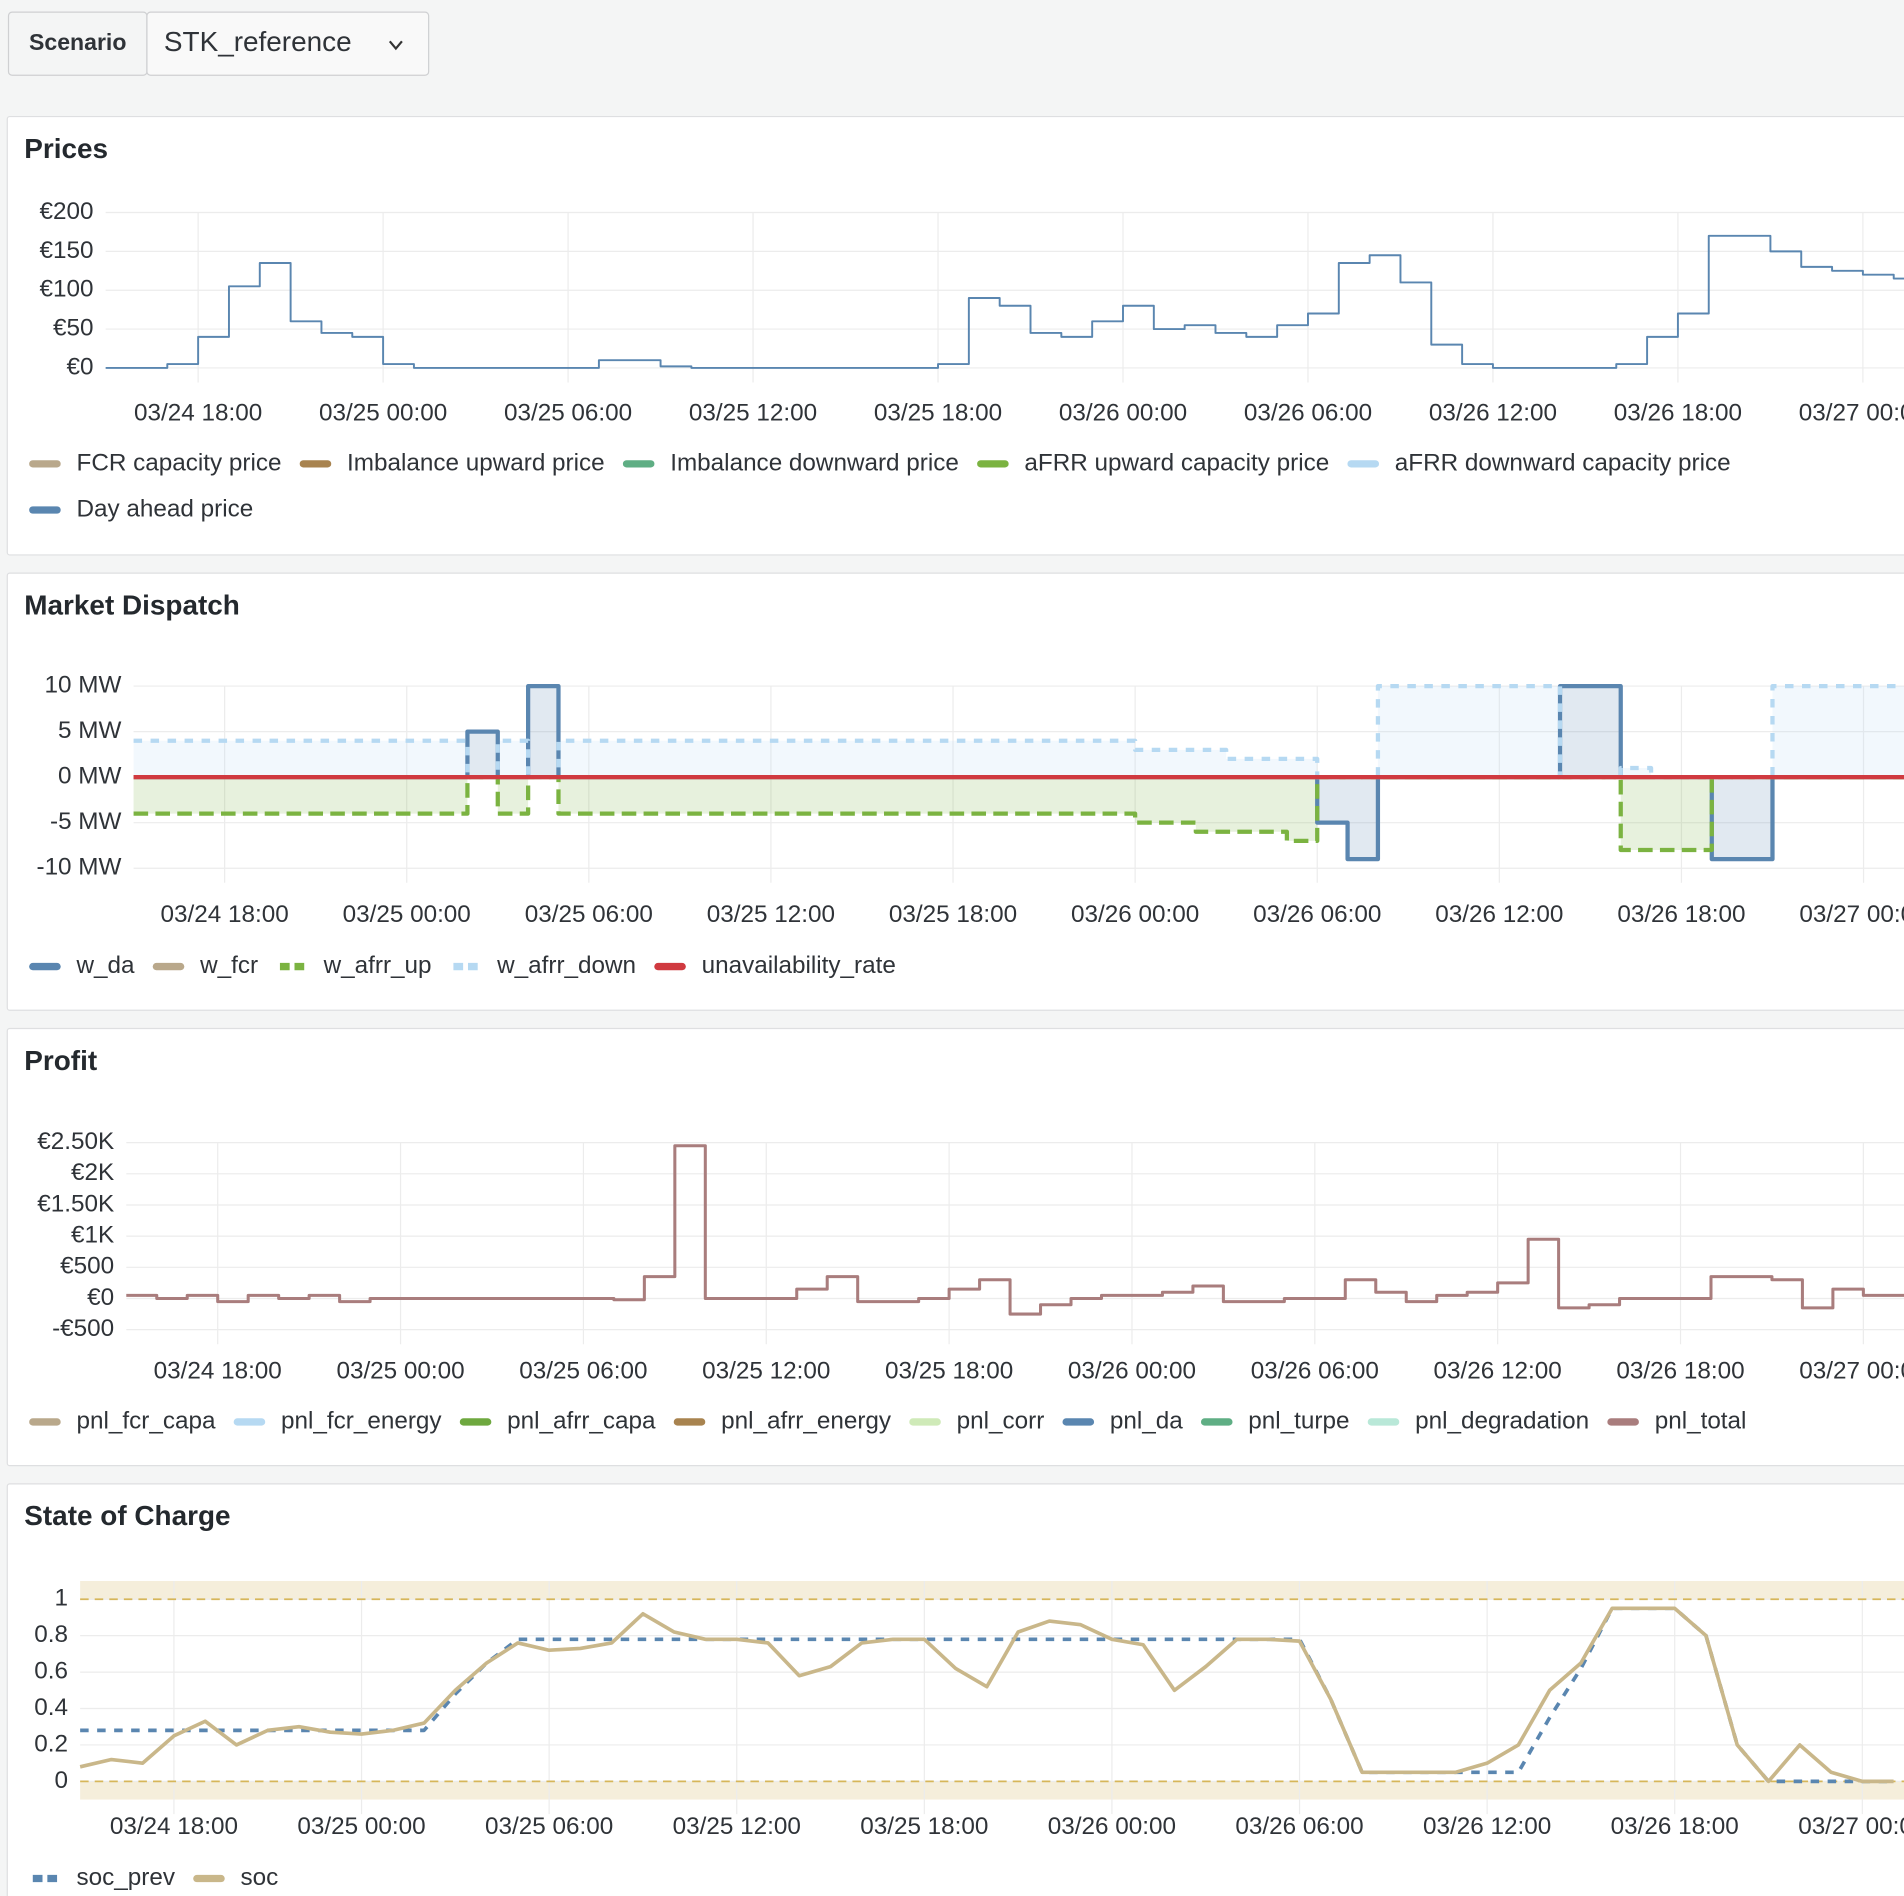 The width and height of the screenshot is (1904, 1896). I want to click on legend-label: Day ahead price, so click(165, 508).